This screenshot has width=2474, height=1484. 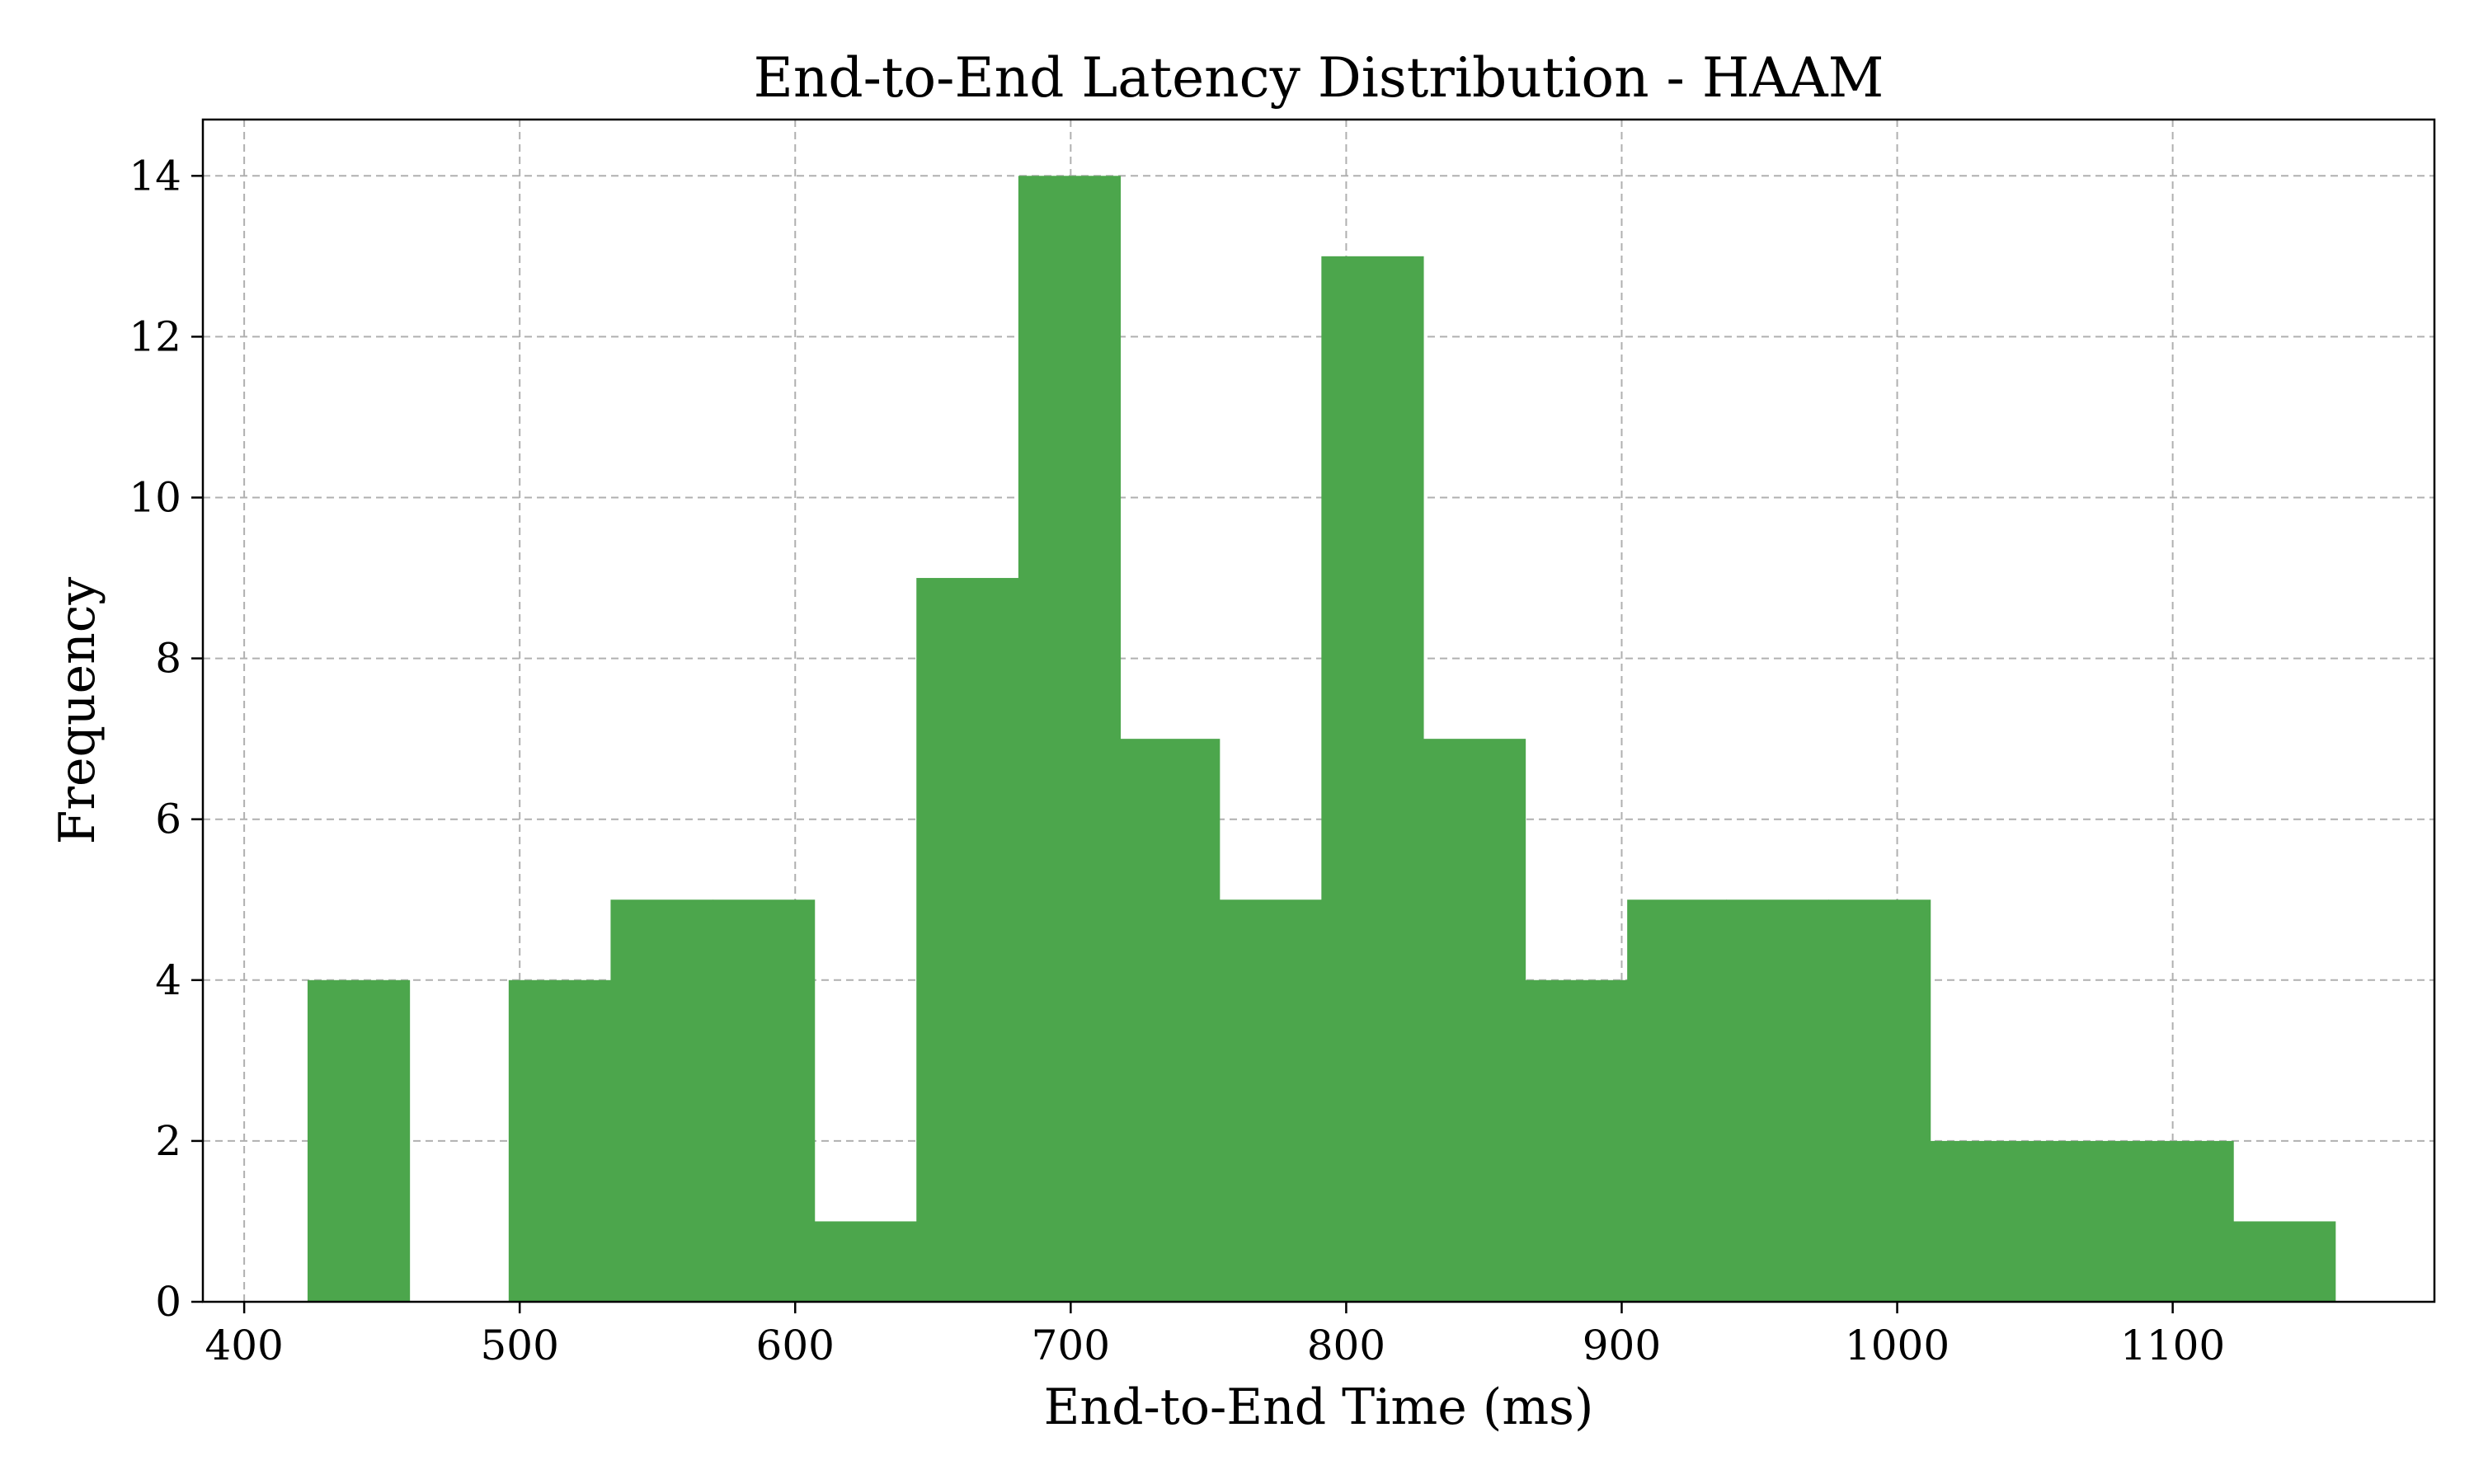 I want to click on chart-title: End-to-End Latency Distribution - HAAM, so click(x=1319, y=78).